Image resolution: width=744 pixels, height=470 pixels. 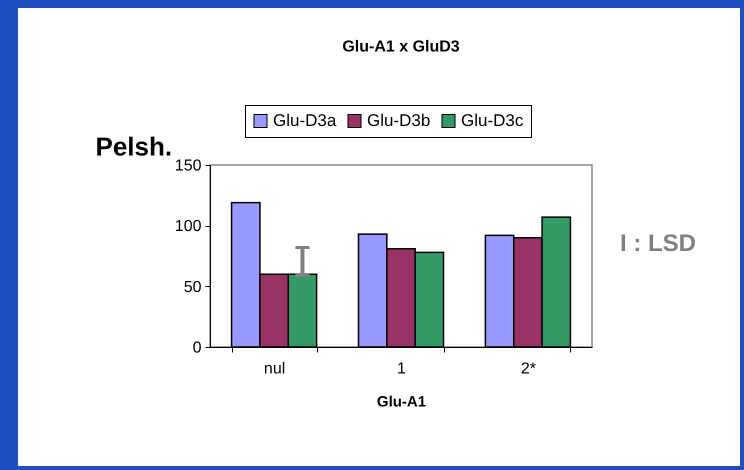 What do you see at coordinates (197, 348) in the screenshot?
I see `y-tick-label: 0` at bounding box center [197, 348].